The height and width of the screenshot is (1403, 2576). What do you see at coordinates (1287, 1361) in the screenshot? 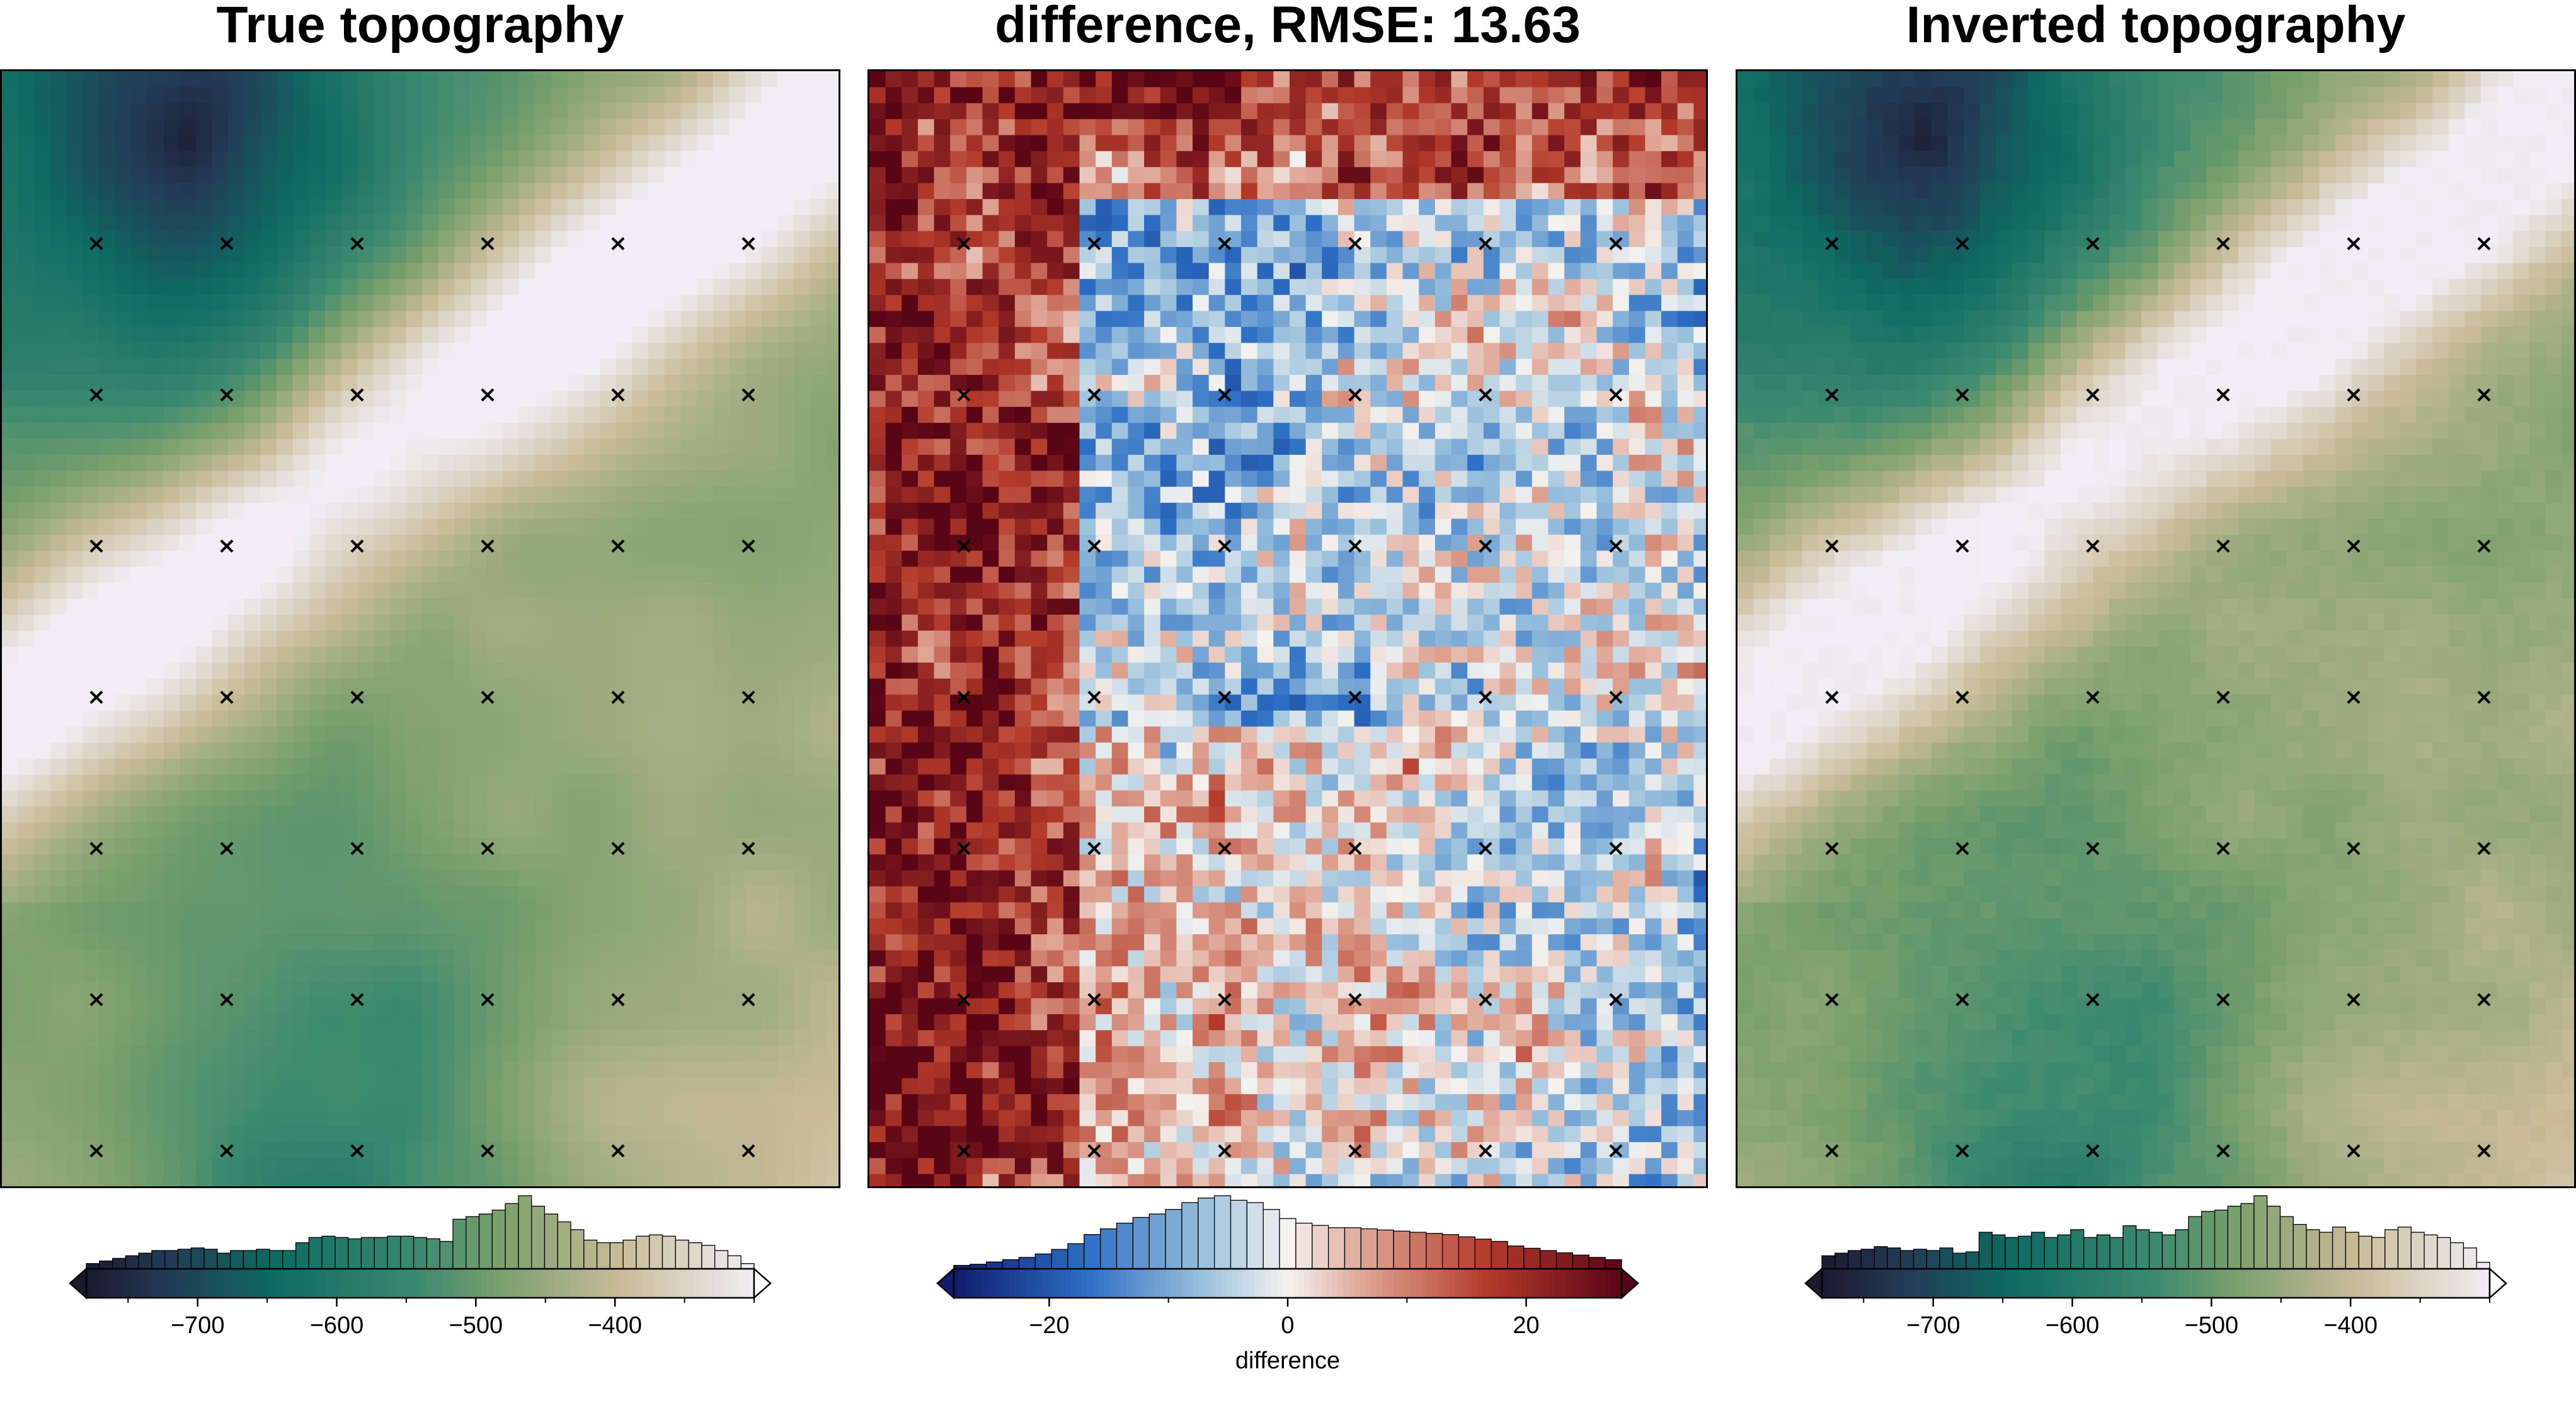
I see `colorbar-label: difference` at bounding box center [1287, 1361].